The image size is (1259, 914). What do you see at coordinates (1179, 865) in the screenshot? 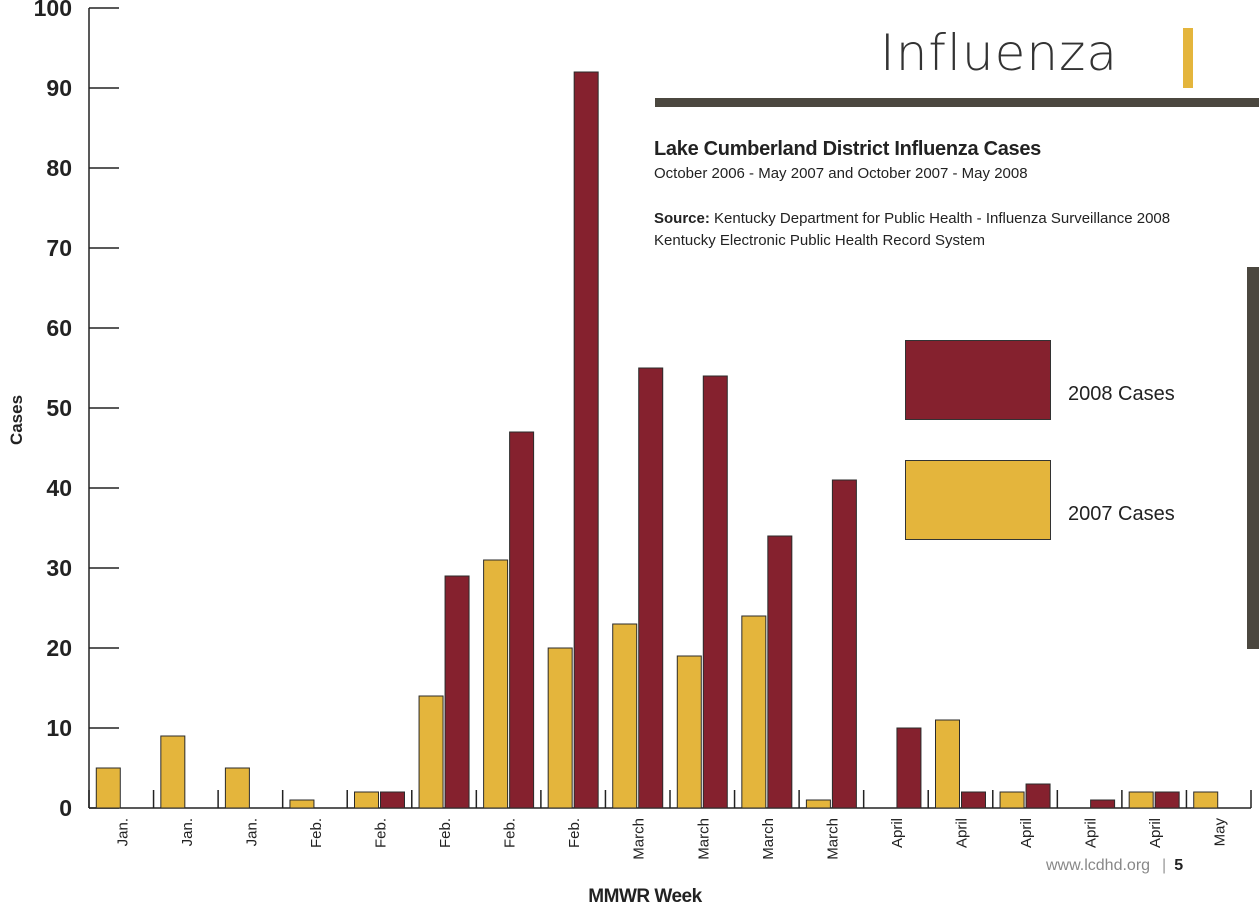
I see `page-number: 5` at bounding box center [1179, 865].